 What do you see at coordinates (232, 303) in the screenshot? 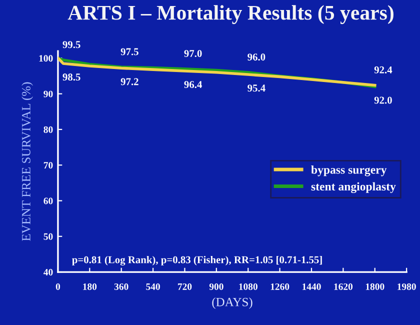
I see `x-axis-title: (DAYS)` at bounding box center [232, 303].